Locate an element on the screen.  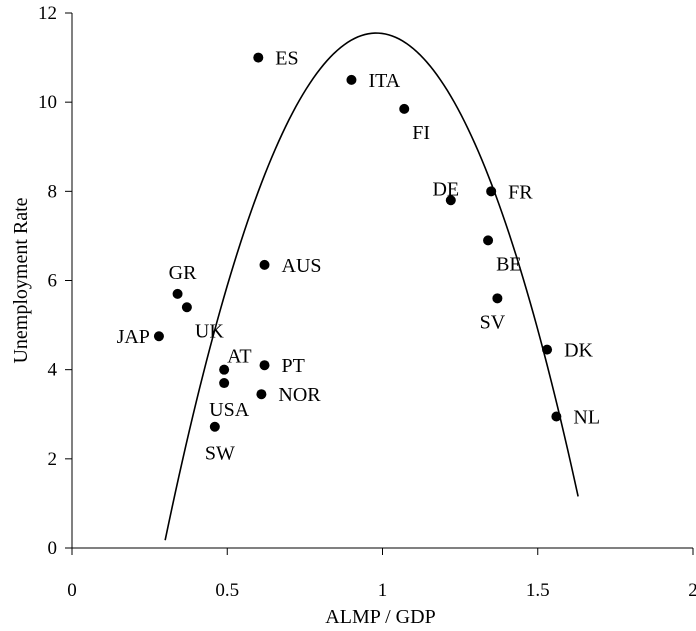
data-point-aus is located at coordinates (264, 264).